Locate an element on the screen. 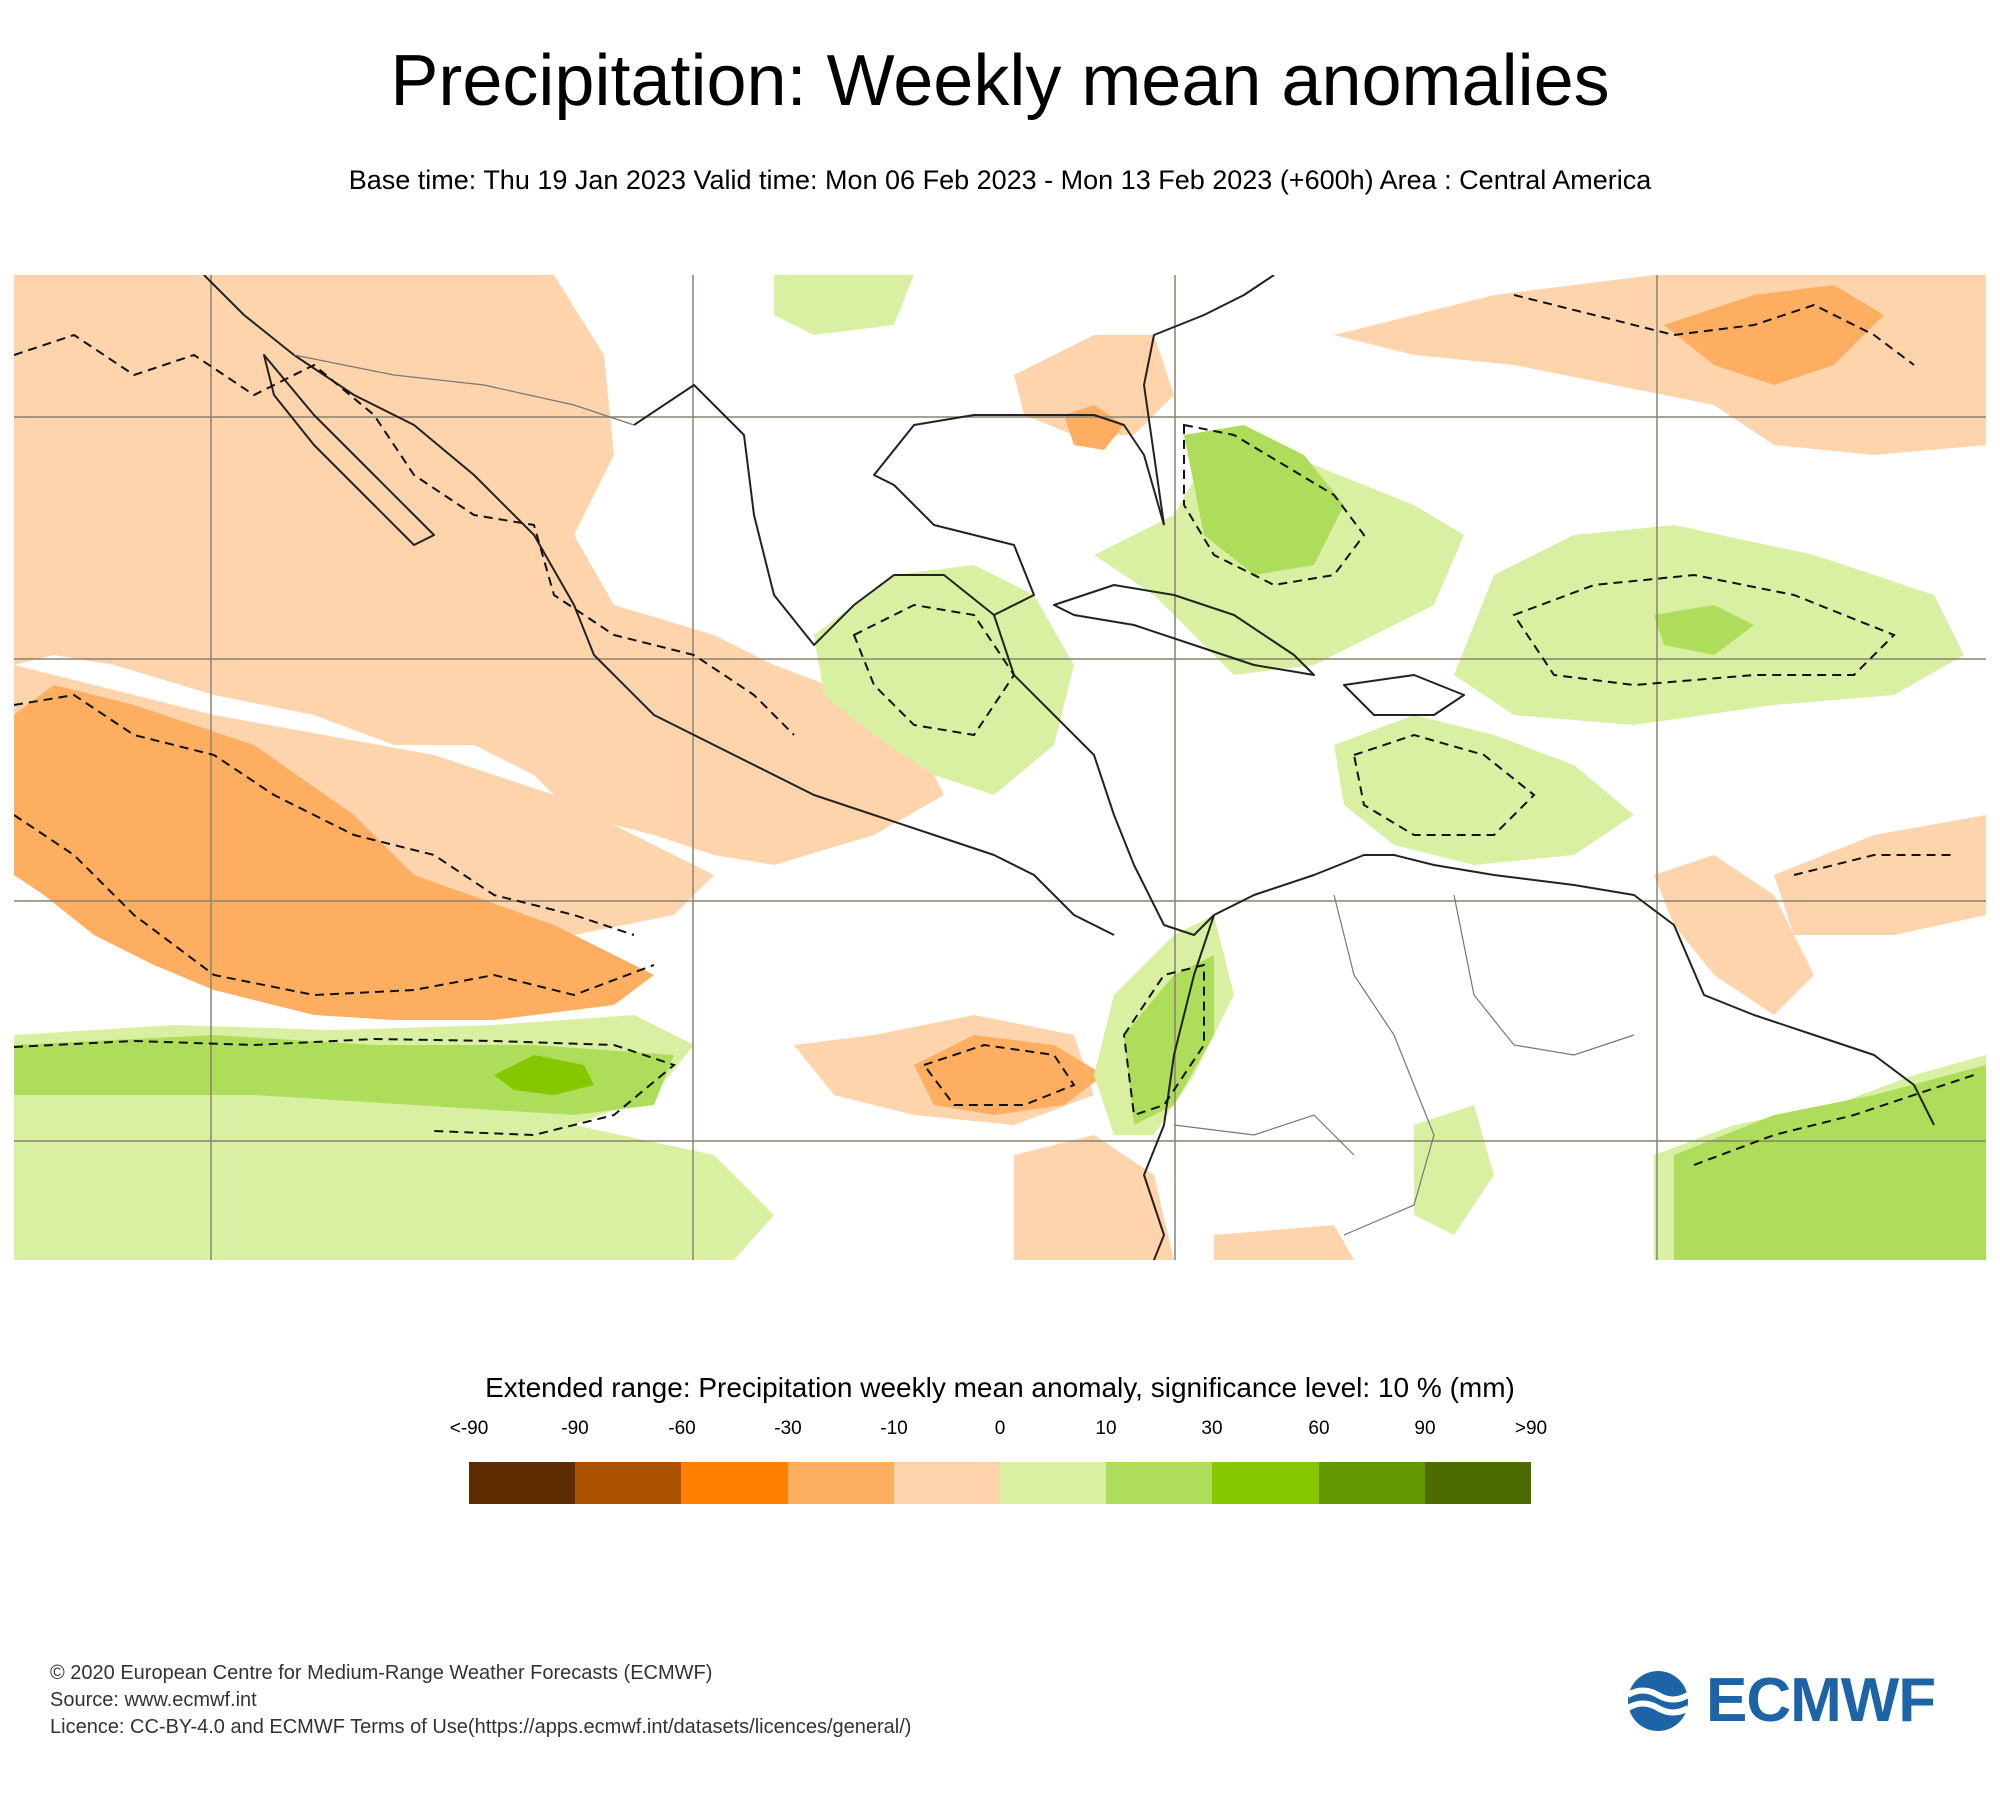  contour-bahamas is located at coordinates (1274, 505).